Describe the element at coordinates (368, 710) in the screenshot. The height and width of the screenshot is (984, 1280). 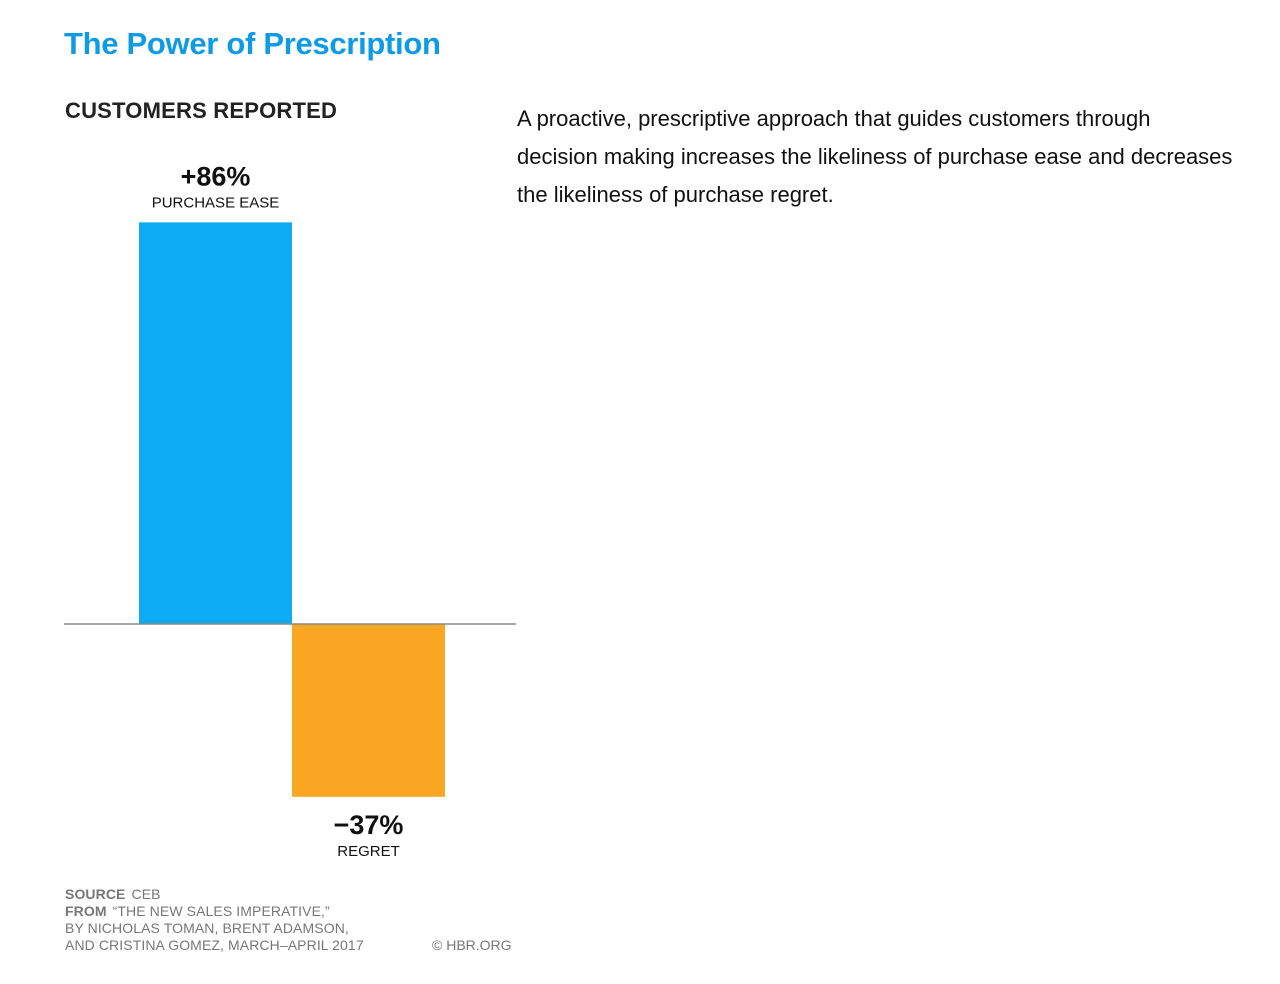
I see `bar-regret` at that location.